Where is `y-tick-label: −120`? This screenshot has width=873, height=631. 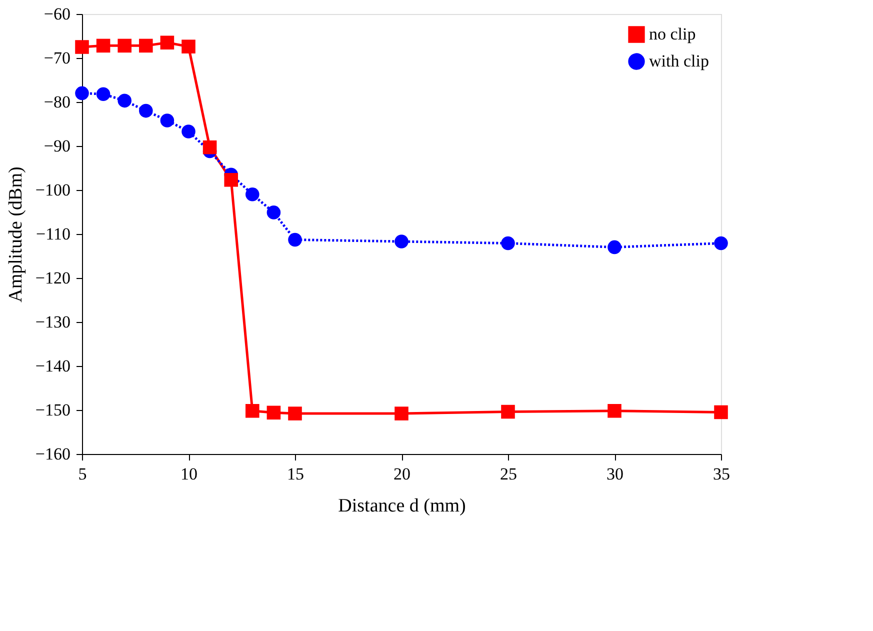
y-tick-label: −120 is located at coordinates (52, 278).